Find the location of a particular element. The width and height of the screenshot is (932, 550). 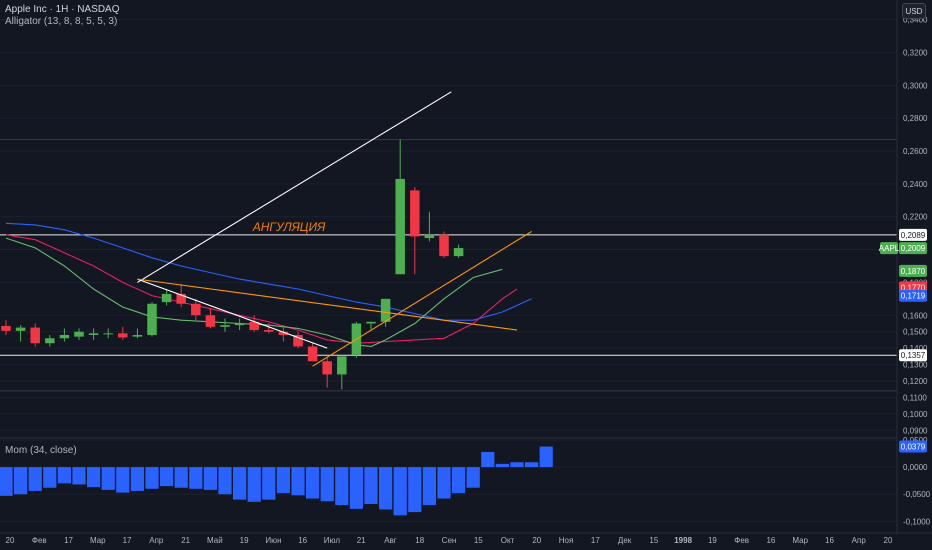

time-tick-label: 18 is located at coordinates (419, 540).